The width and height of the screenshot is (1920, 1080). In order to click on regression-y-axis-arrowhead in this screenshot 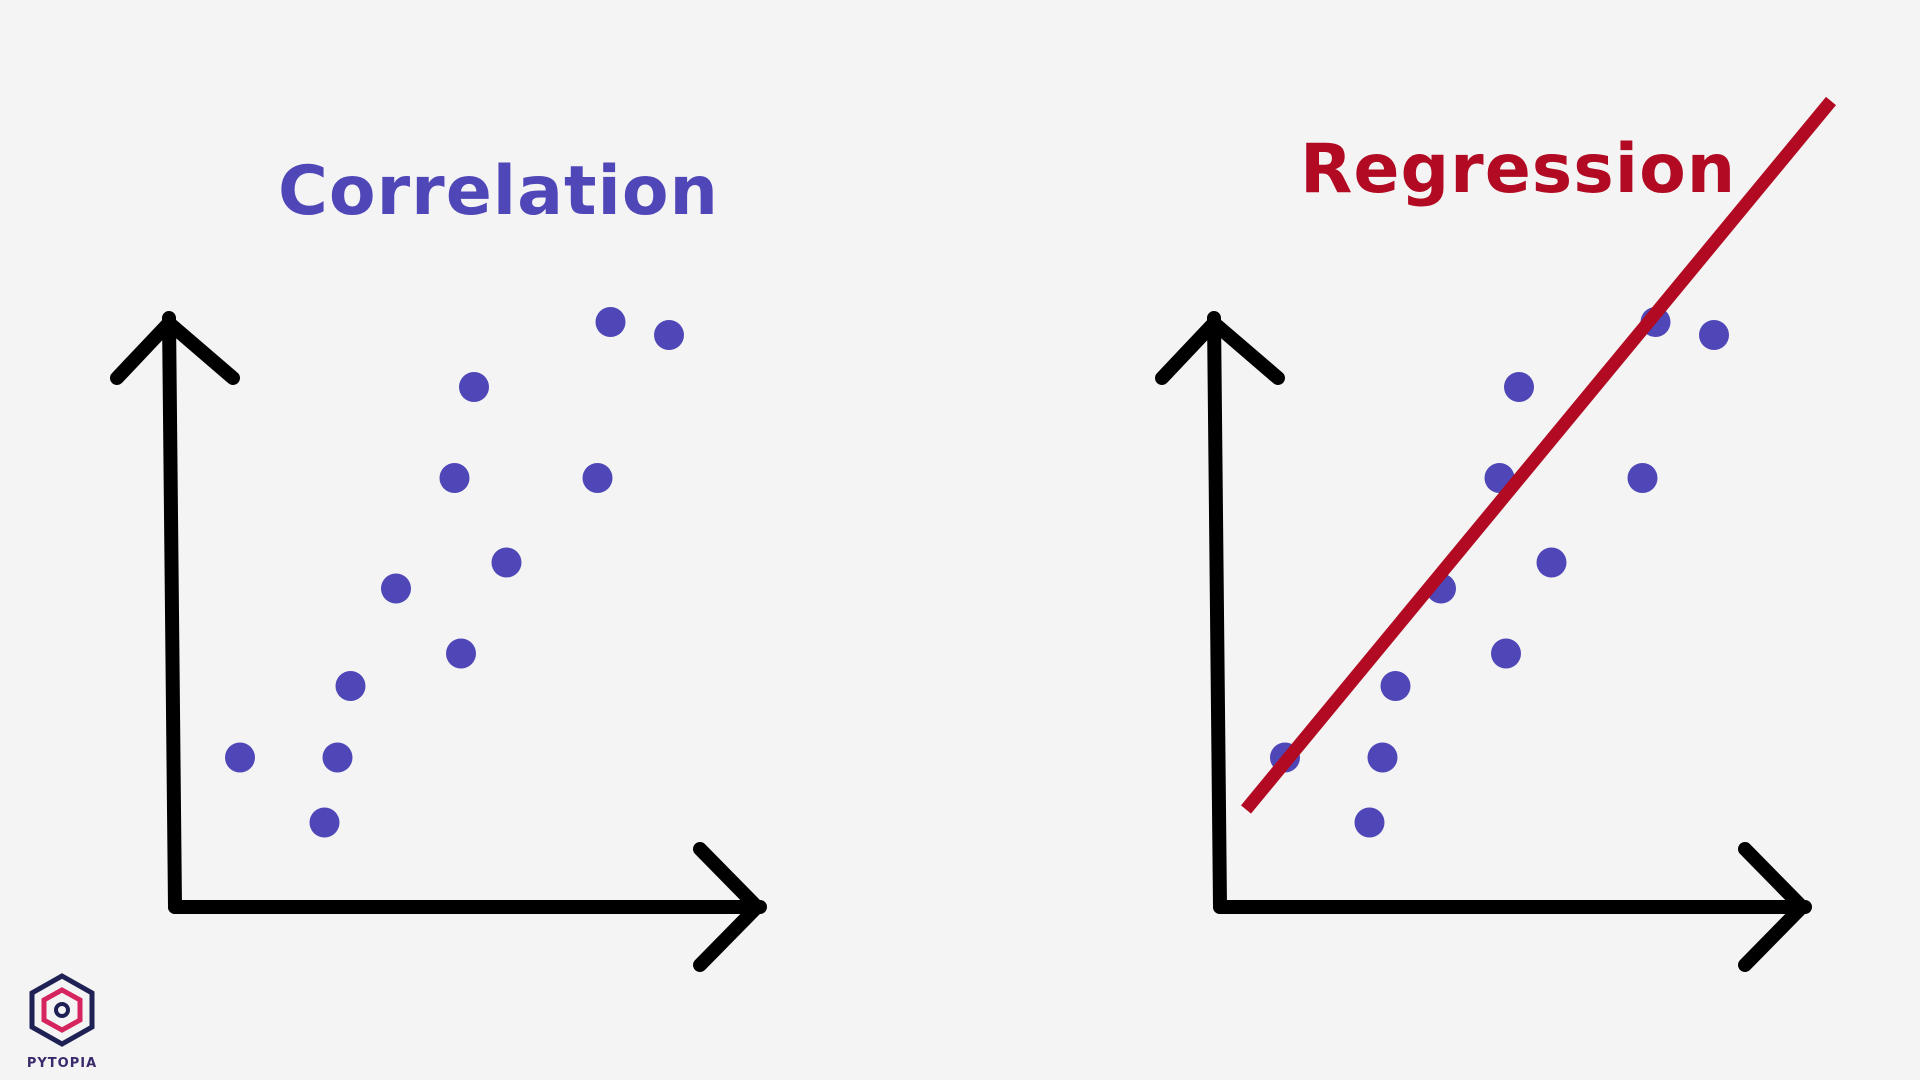, I will do `click(1220, 350)`.